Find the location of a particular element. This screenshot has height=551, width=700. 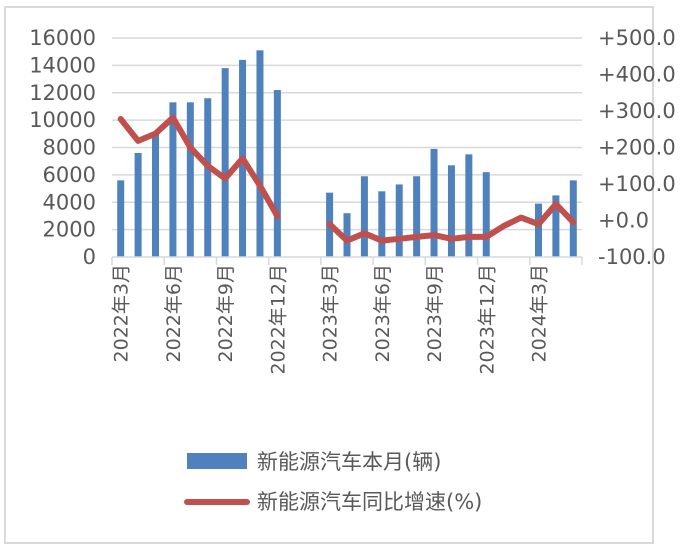

x-axis-tick-label: 2024年3月 is located at coordinates (539, 313).